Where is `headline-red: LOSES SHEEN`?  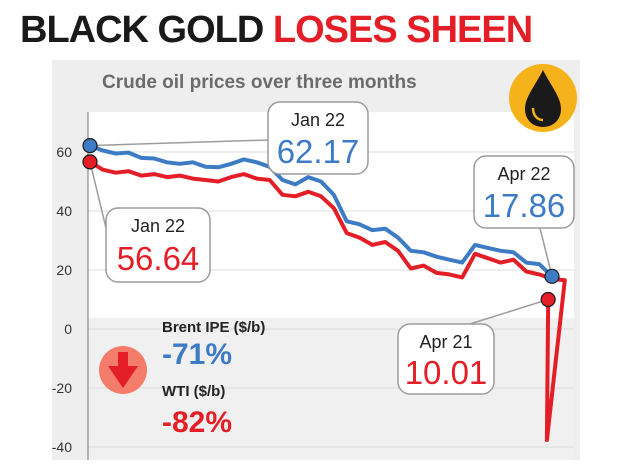
headline-red: LOSES SHEEN is located at coordinates (402, 30).